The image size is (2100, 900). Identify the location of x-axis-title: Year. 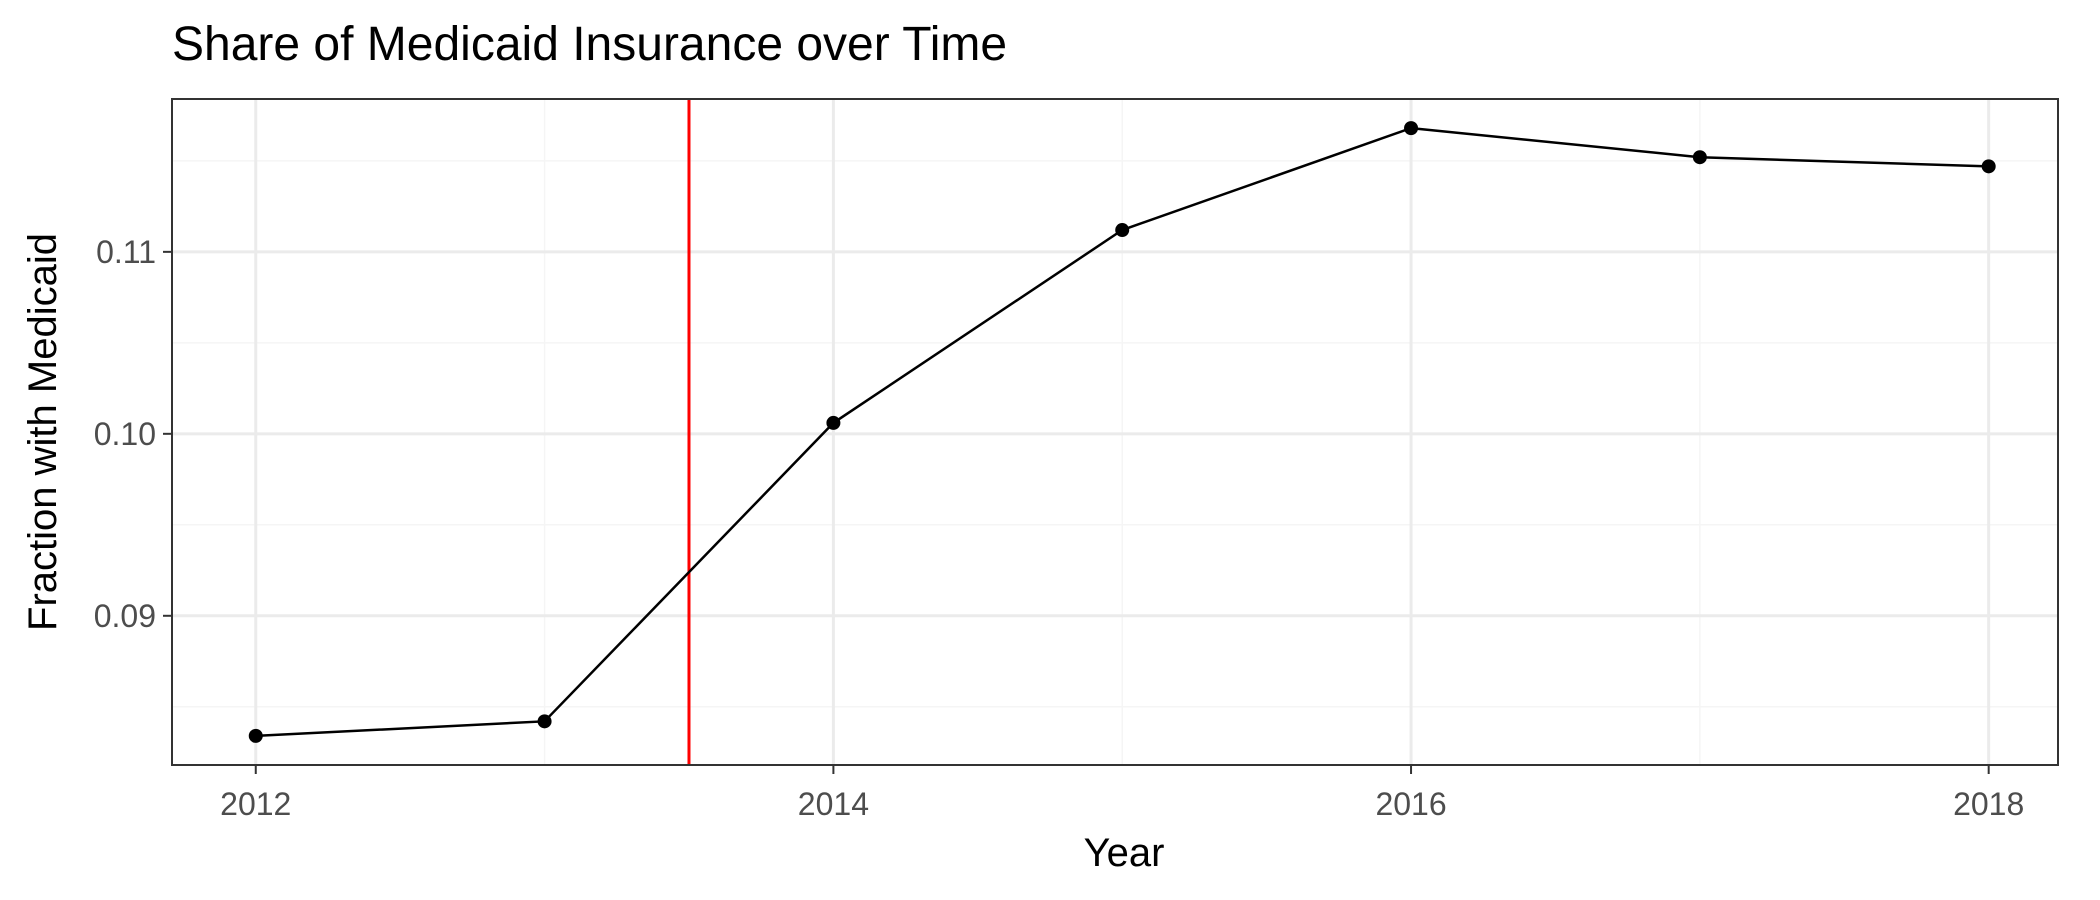
(1124, 853).